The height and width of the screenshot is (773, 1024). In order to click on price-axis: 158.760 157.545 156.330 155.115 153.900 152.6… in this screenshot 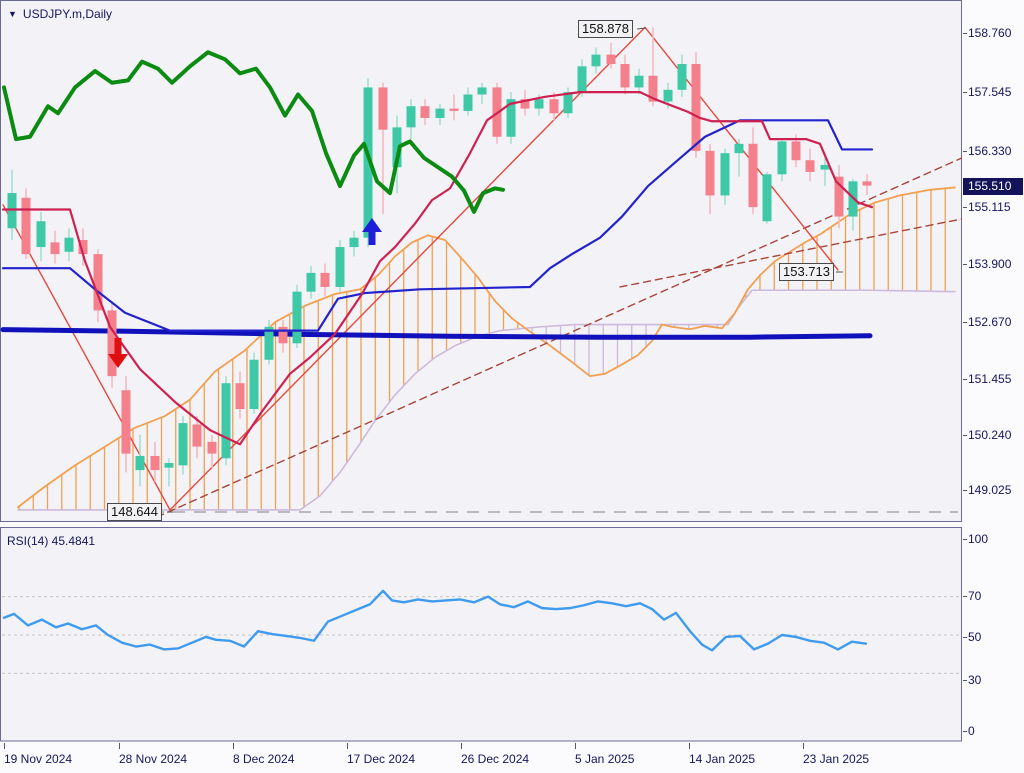, I will do `click(993, 386)`.